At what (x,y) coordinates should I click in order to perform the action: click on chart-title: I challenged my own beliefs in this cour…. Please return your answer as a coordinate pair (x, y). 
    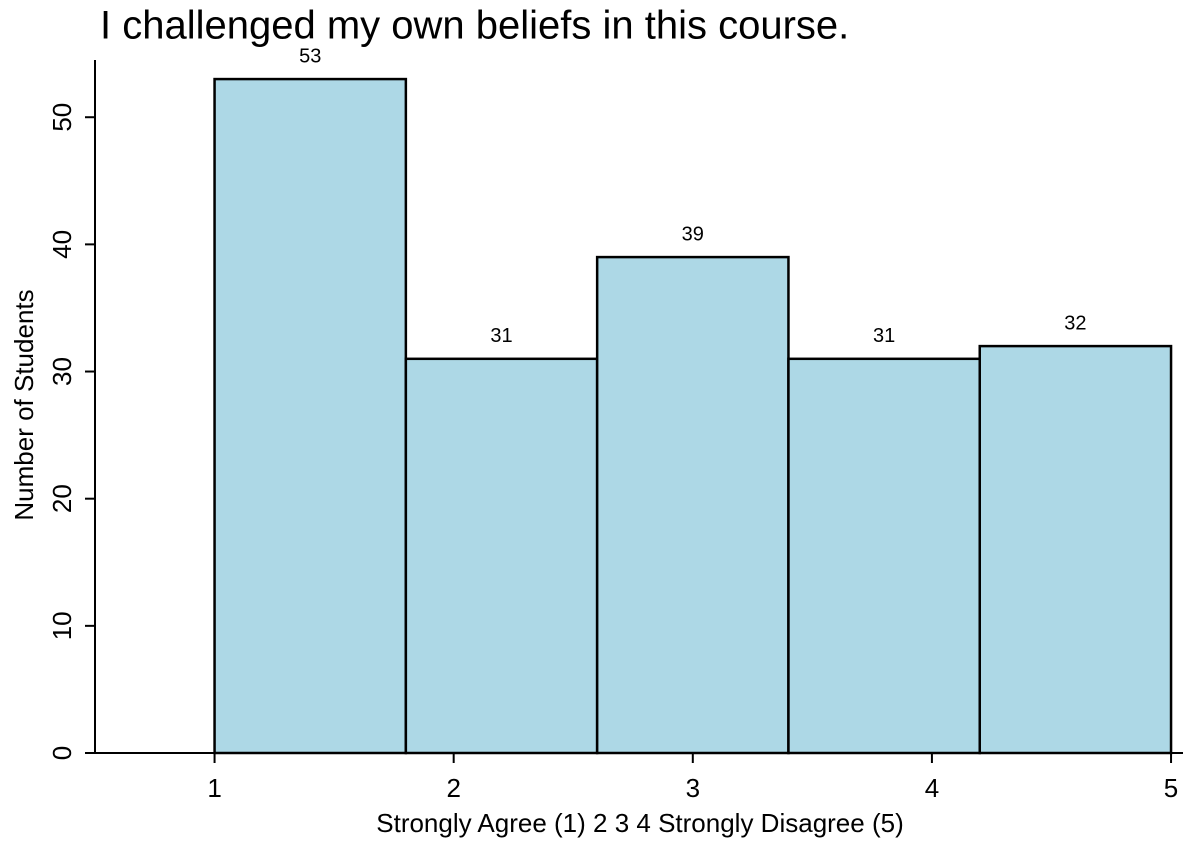
    Looking at the image, I should click on (474, 26).